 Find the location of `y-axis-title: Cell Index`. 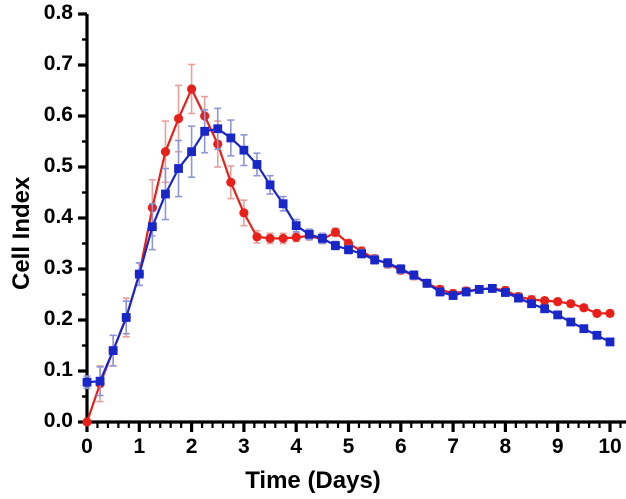

y-axis-title: Cell Index is located at coordinates (21, 233).